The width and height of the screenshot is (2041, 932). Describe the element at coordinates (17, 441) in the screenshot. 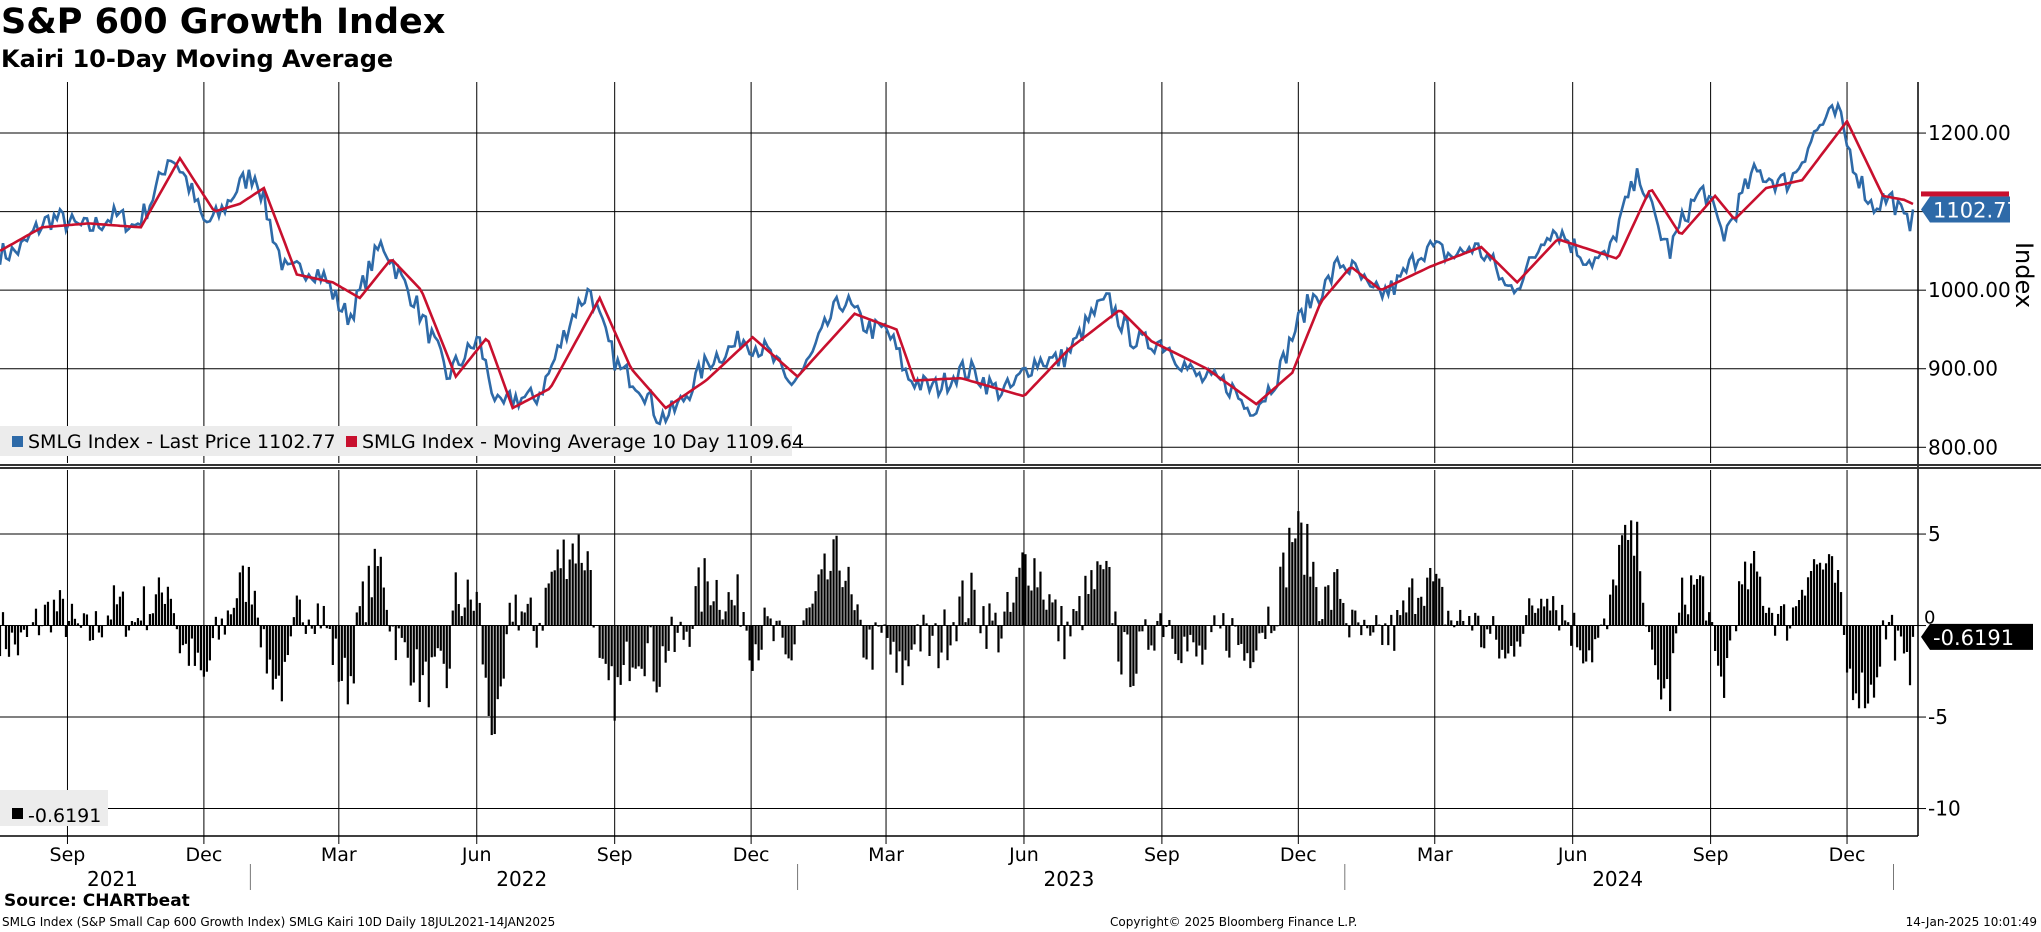

I see `legend-swatch` at that location.